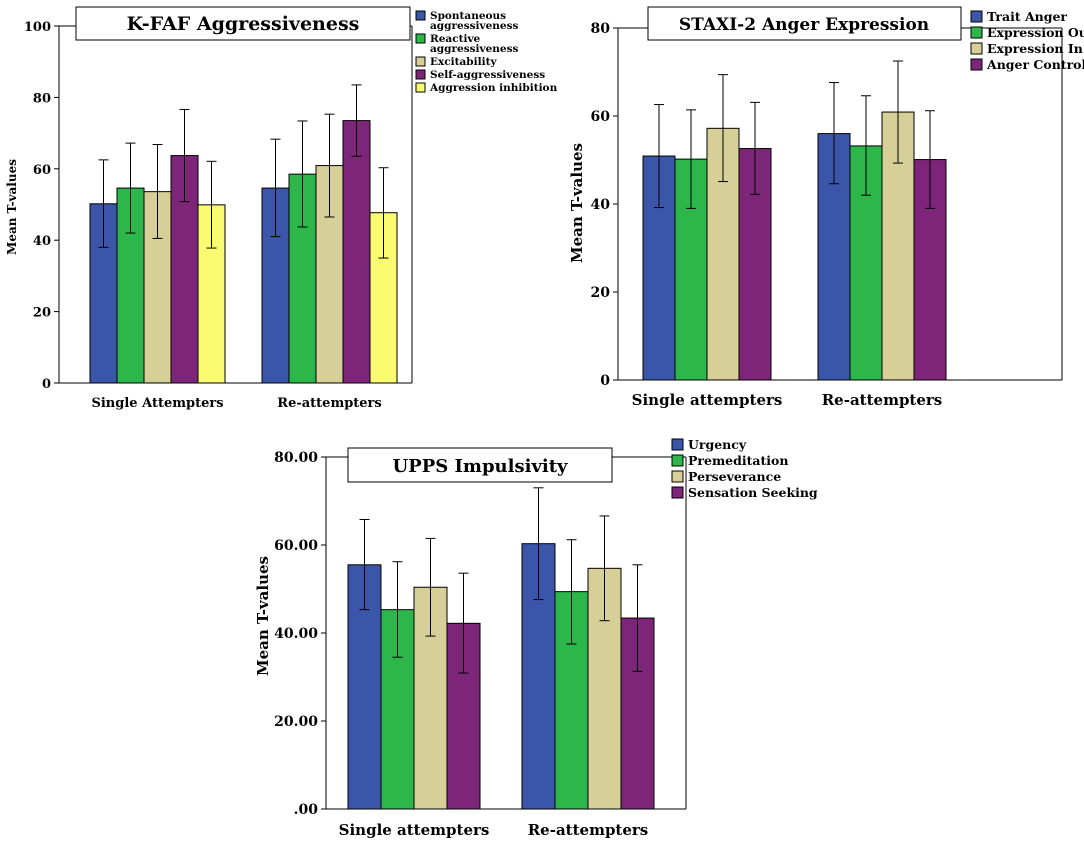 The width and height of the screenshot is (1084, 844). I want to click on upps-categories: Single attempters Re-attempters, so click(494, 830).